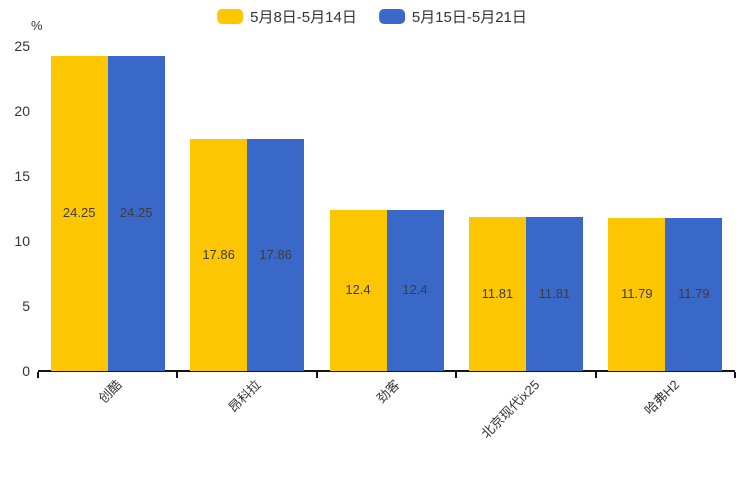  I want to click on legend: 5月8日-5月14日 5月15日-5月21日, so click(372, 16).